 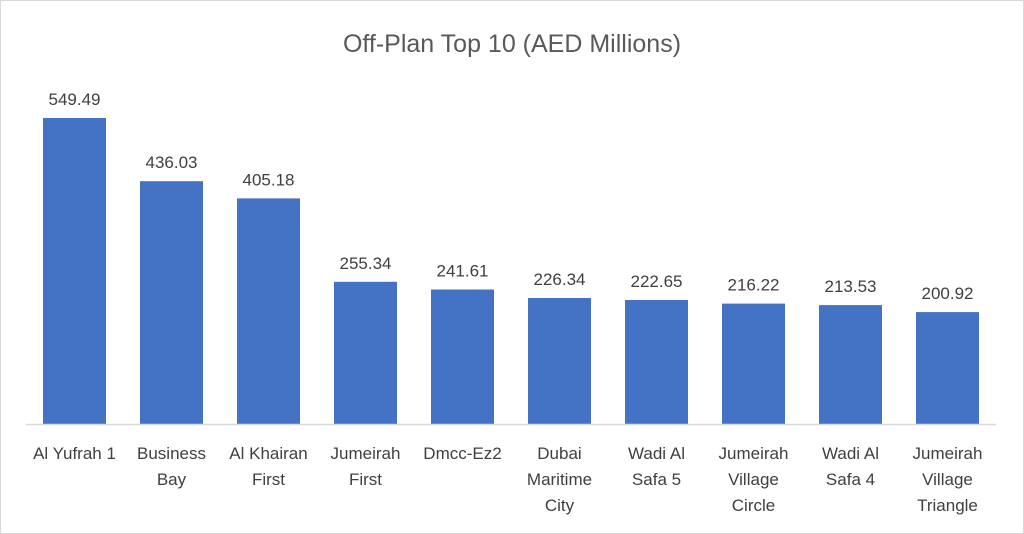 What do you see at coordinates (560, 279) in the screenshot?
I see `data-label-6: 226.34` at bounding box center [560, 279].